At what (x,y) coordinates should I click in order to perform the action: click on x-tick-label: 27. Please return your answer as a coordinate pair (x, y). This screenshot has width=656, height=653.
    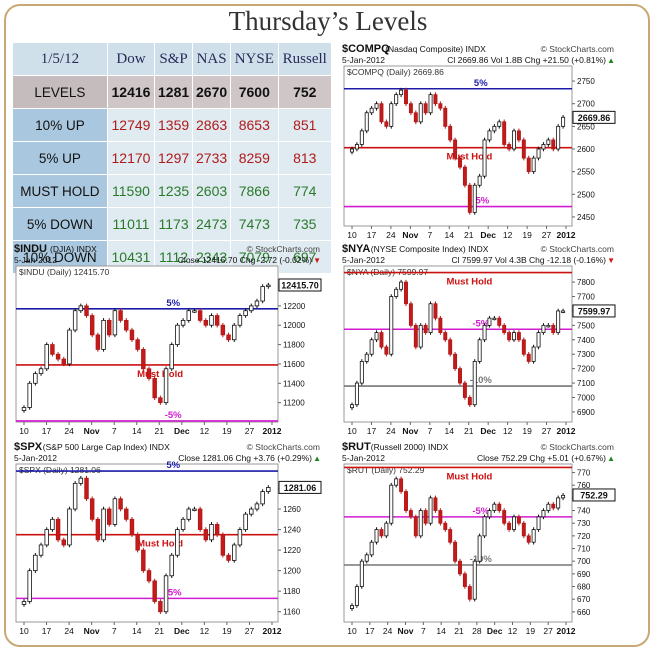
    Looking at the image, I should click on (547, 235).